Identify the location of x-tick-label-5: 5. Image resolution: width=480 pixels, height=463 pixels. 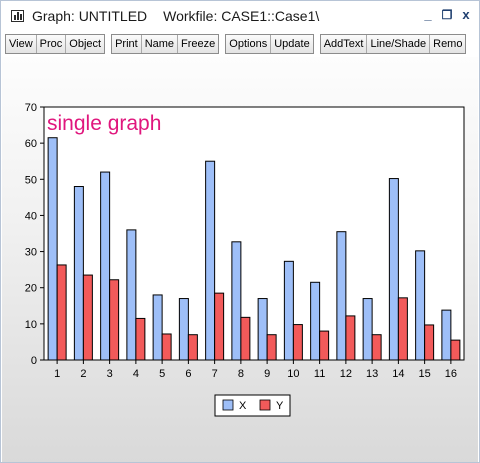
(162, 374).